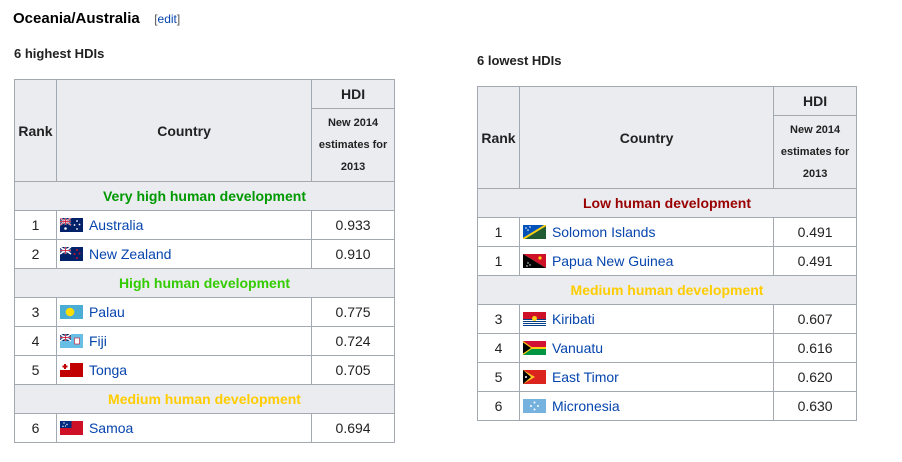  What do you see at coordinates (184, 225) in the screenshot?
I see `country-cell: Australia` at bounding box center [184, 225].